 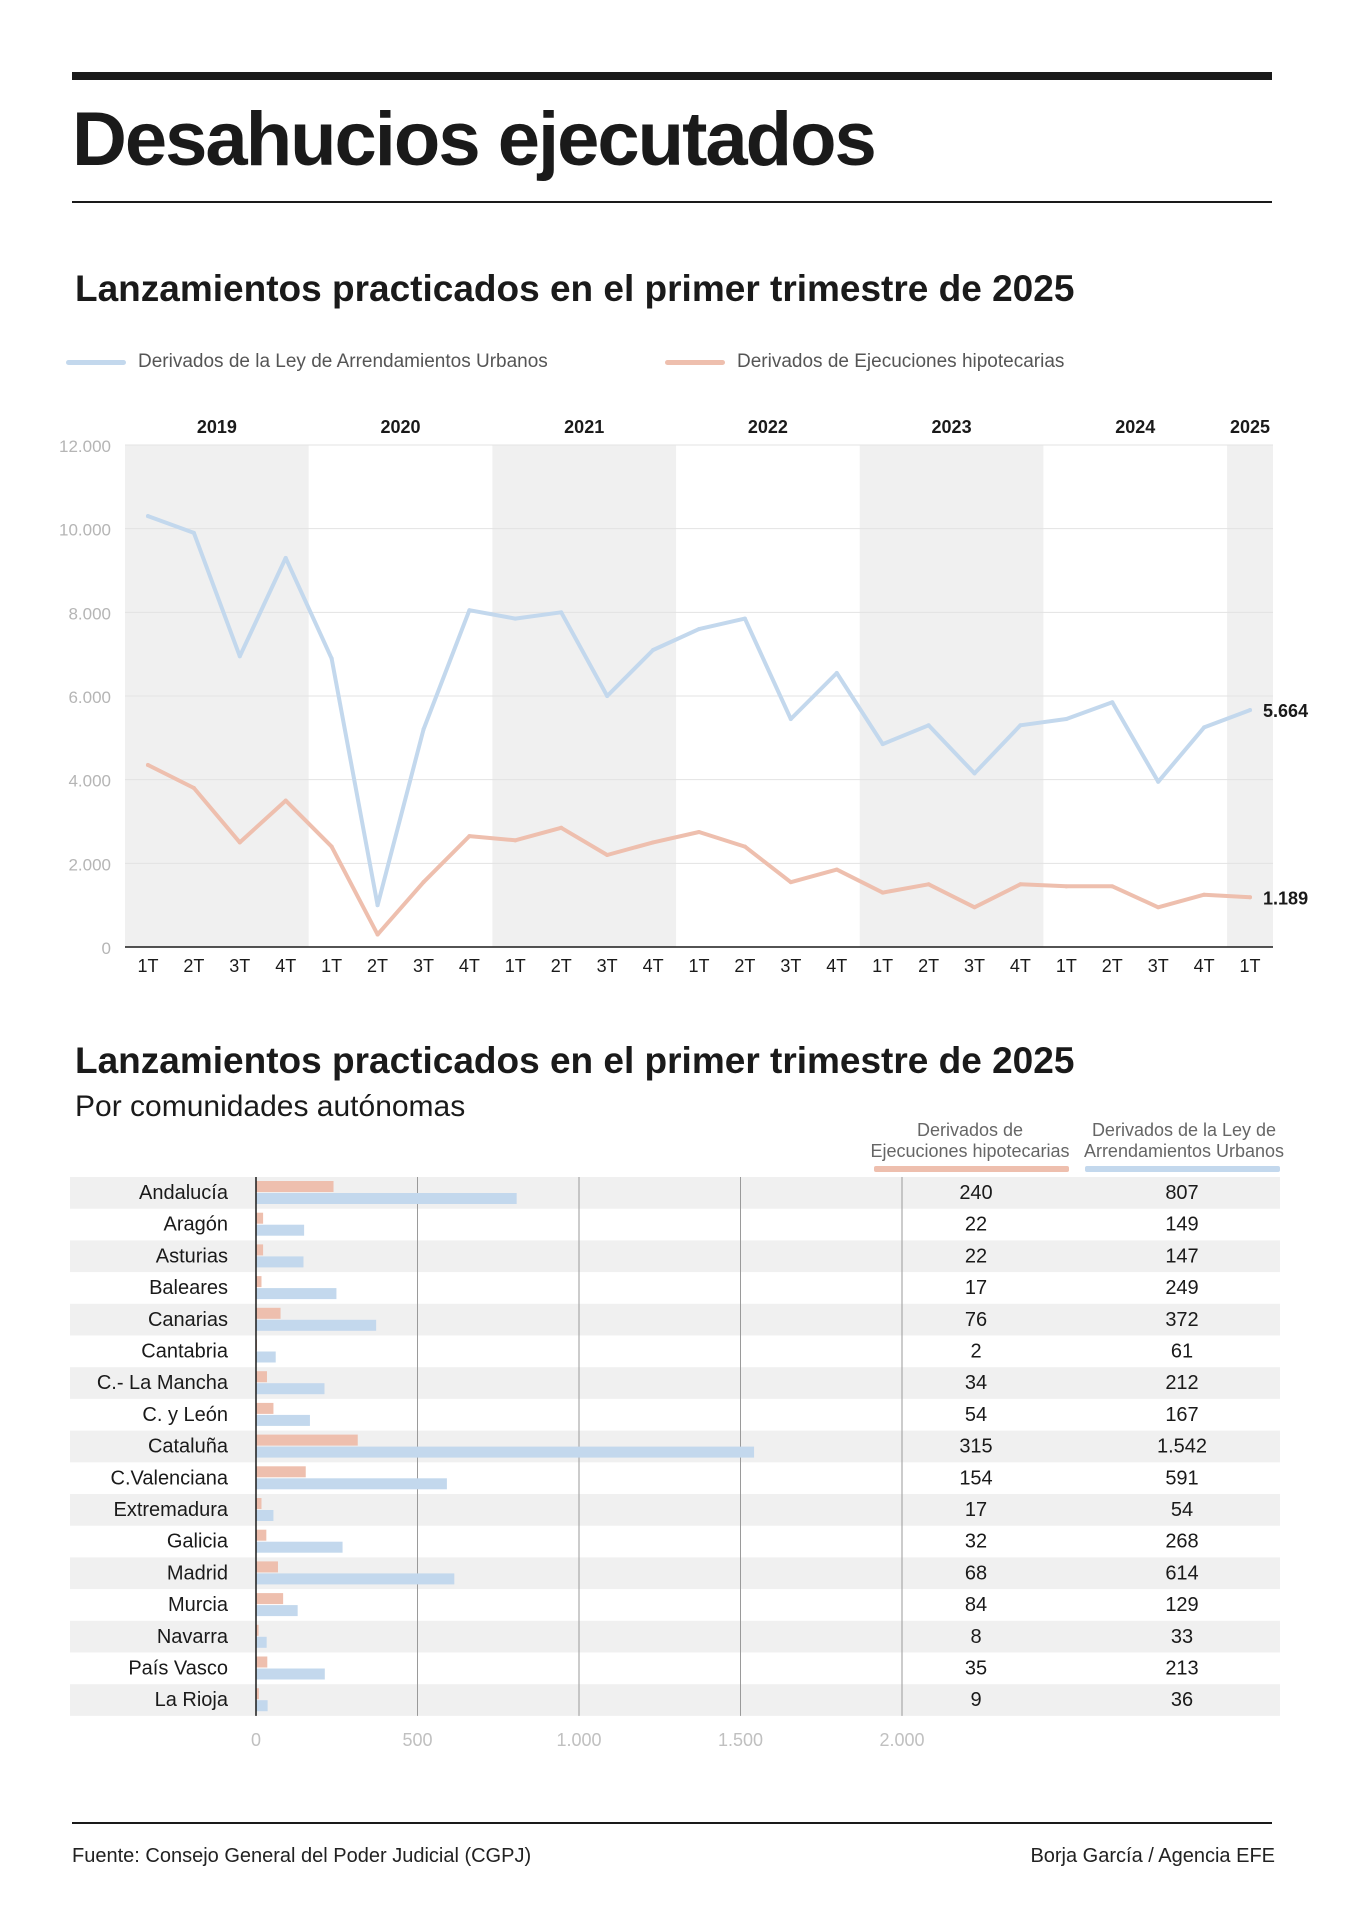 What do you see at coordinates (976, 1669) in the screenshot?
I see `value-hipo: 35` at bounding box center [976, 1669].